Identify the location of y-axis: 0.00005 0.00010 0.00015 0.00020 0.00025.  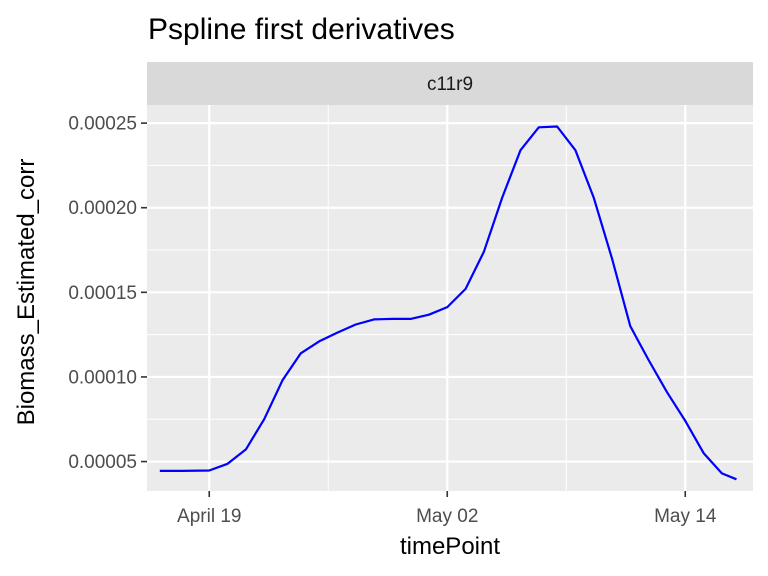
(107, 293).